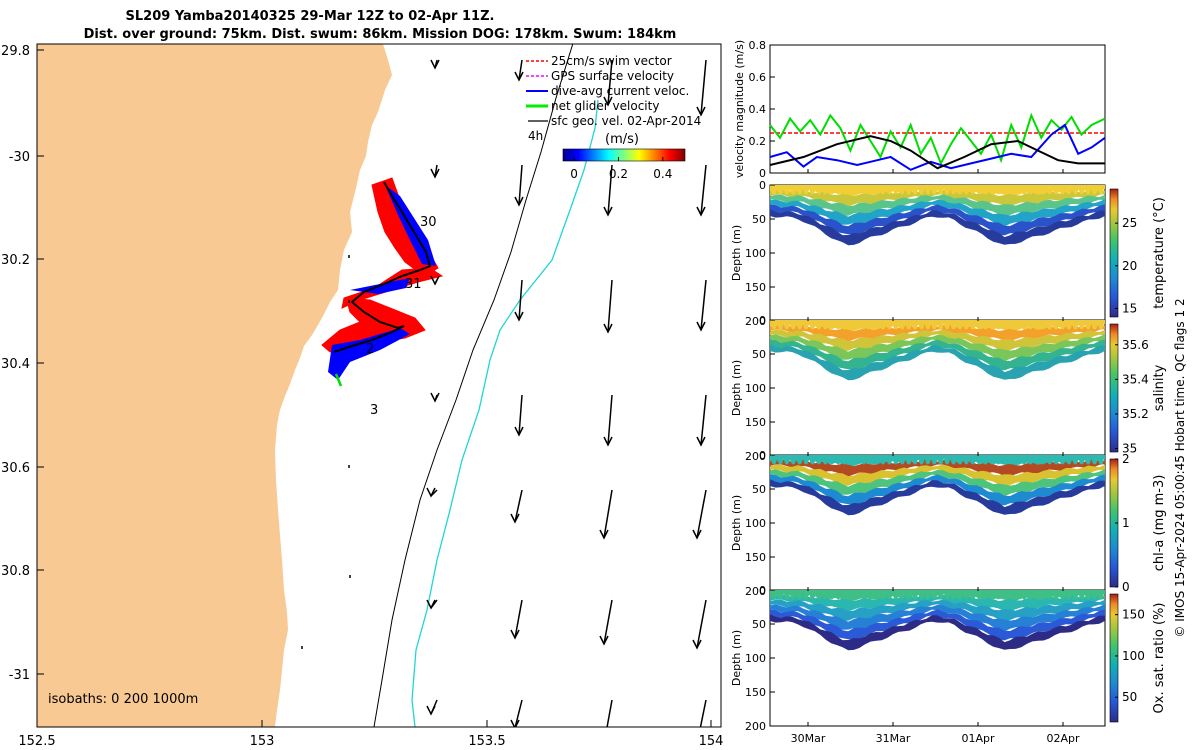 This screenshot has height=750, width=1200. I want to click on svg-text: GPS surface velocity, so click(612, 76).